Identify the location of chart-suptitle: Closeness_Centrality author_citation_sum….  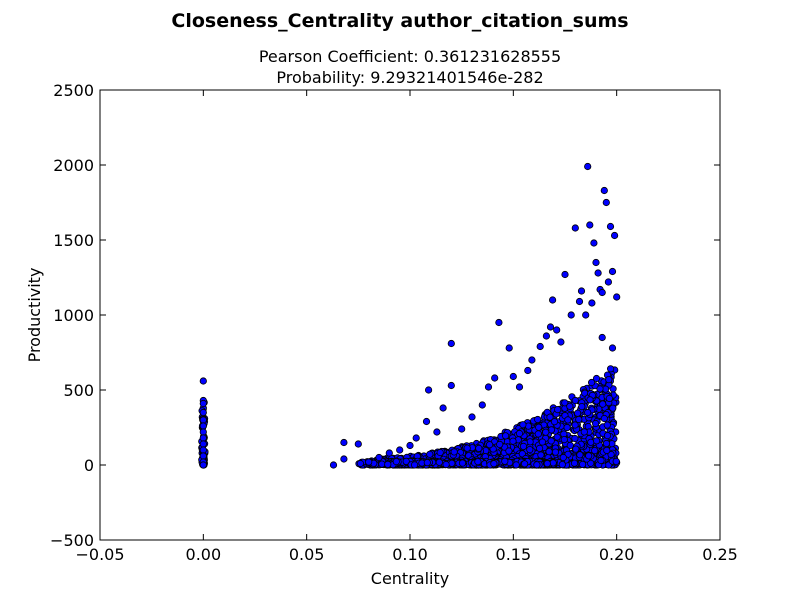
(399, 21).